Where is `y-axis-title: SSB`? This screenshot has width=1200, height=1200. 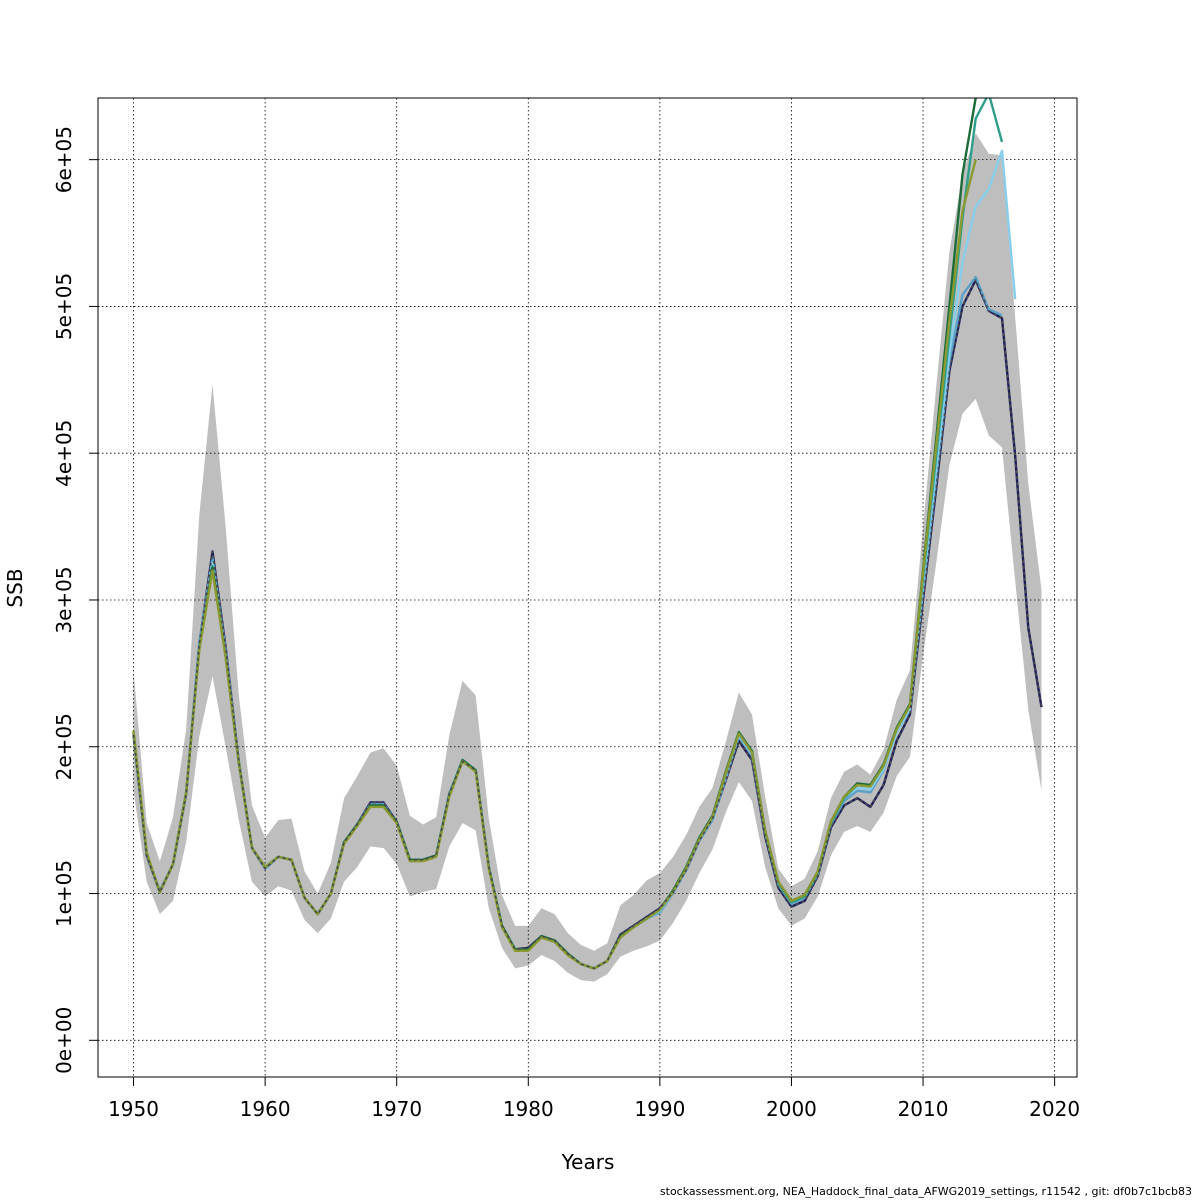
y-axis-title: SSB is located at coordinates (15, 587).